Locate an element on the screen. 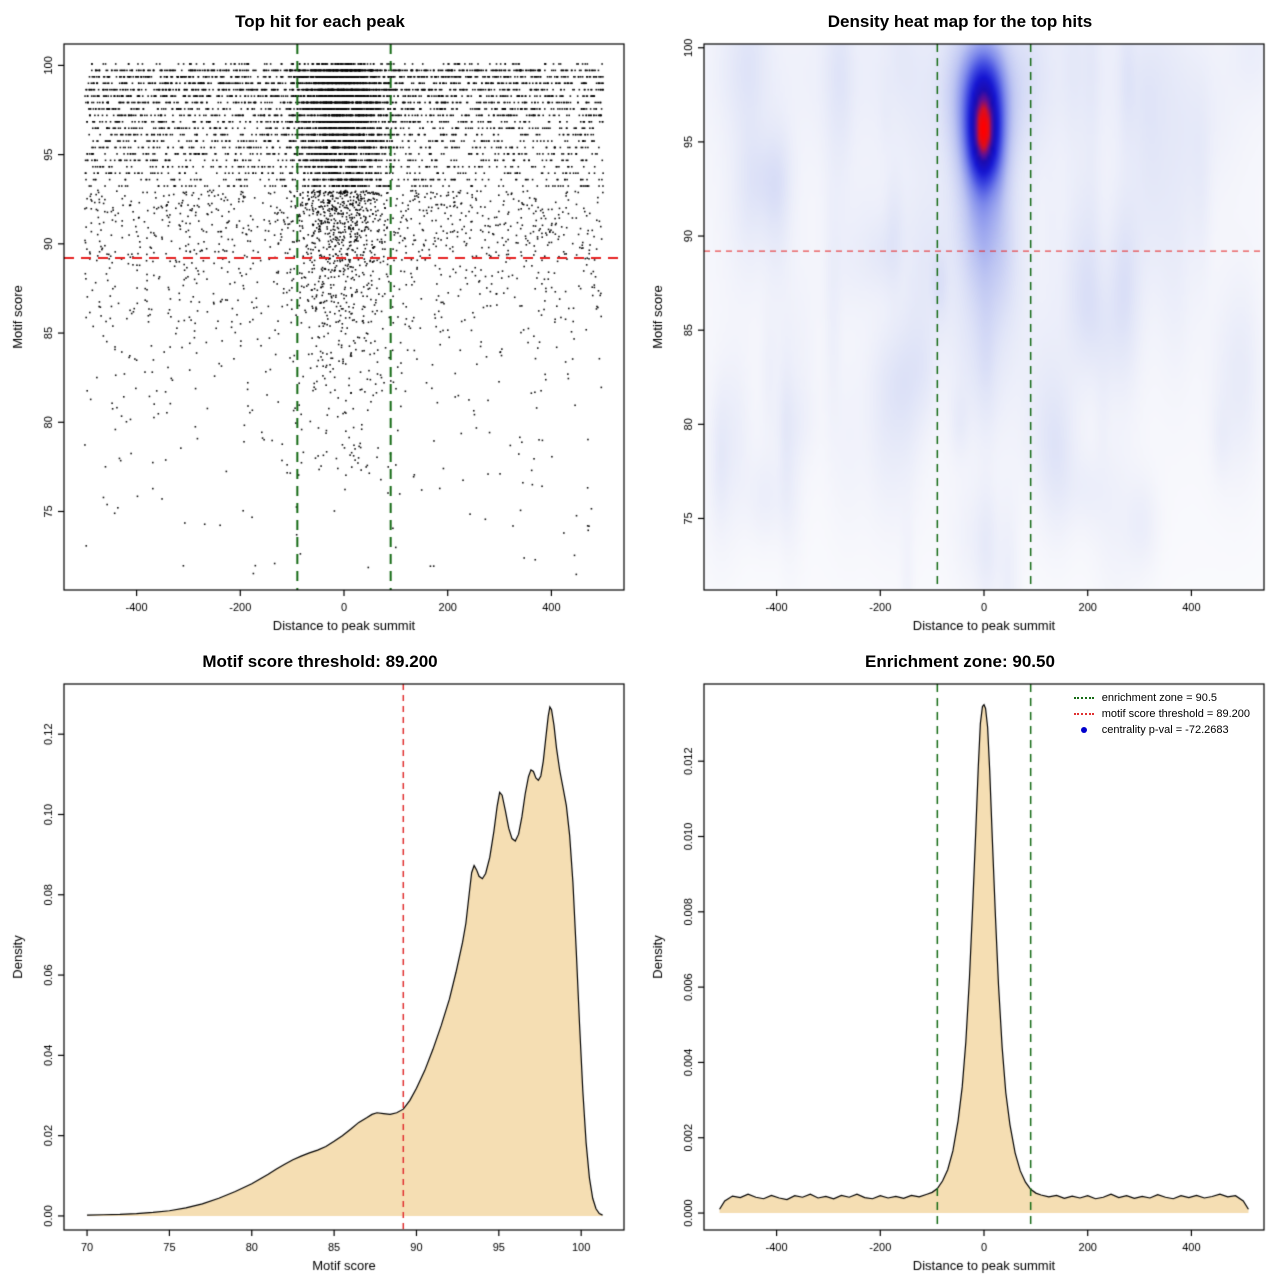  legend-item-centrality-pval: centrality p-val = -72.2683 is located at coordinates (1162, 730).